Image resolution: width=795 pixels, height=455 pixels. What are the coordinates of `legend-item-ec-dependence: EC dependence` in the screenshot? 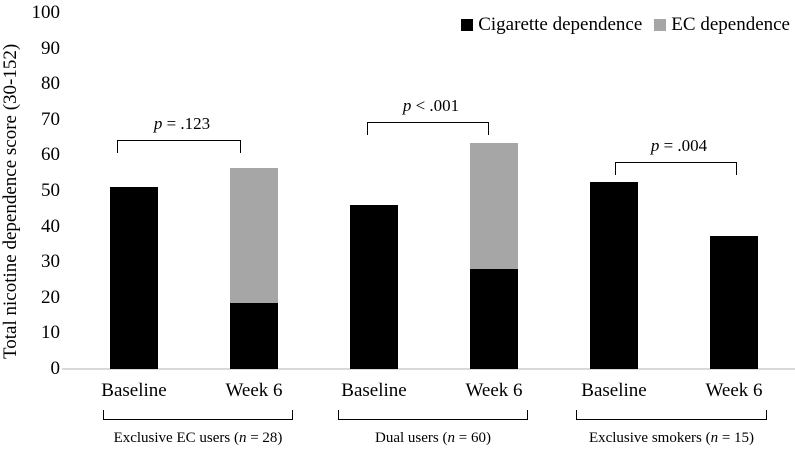 It's located at (722, 25).